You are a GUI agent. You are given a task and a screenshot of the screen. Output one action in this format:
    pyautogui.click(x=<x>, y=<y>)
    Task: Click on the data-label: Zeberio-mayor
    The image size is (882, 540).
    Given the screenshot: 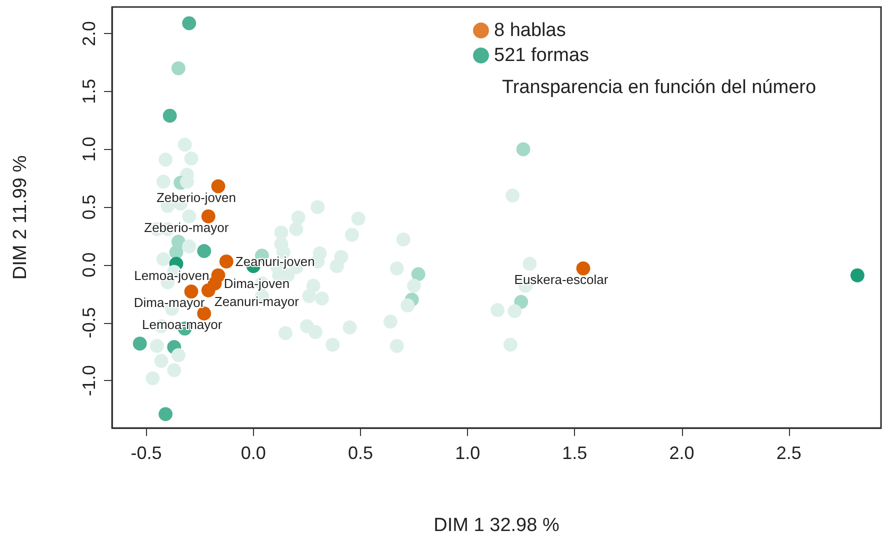 What is the action you would take?
    pyautogui.click(x=187, y=227)
    